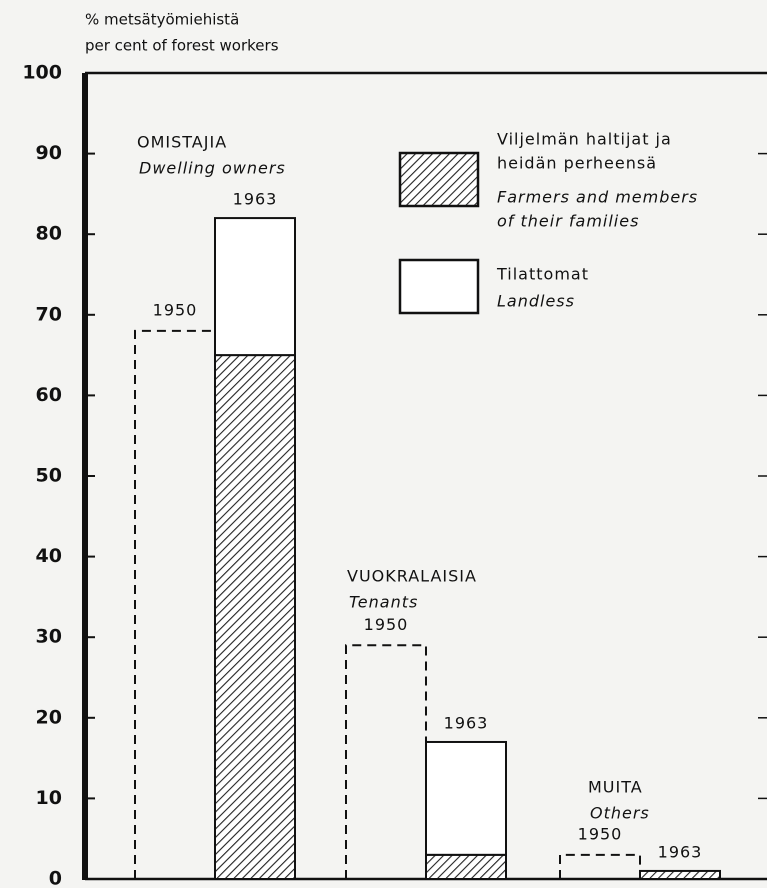 This screenshot has height=888, width=767. What do you see at coordinates (49, 314) in the screenshot?
I see `y-tick-label: 70` at bounding box center [49, 314].